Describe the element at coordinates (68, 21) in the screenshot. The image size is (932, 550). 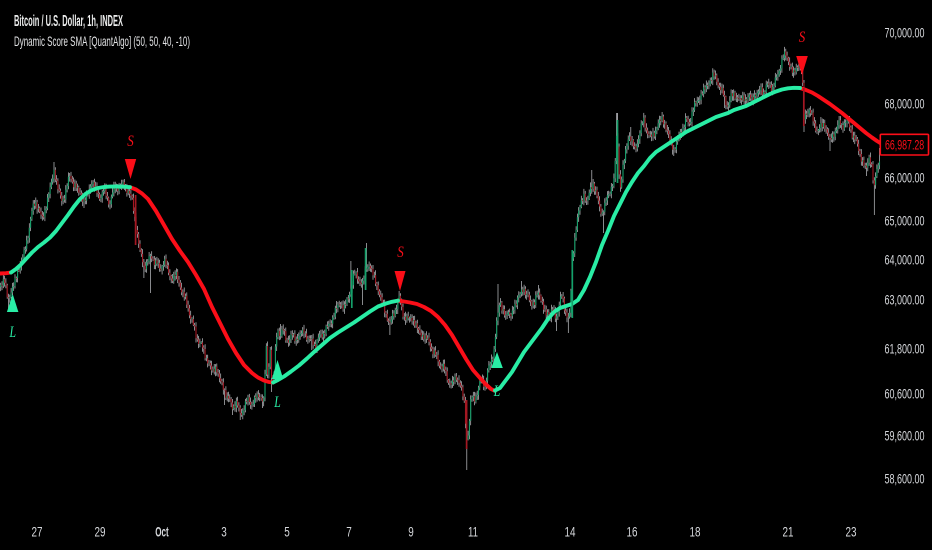
I see `svg-text:Bitcoin / U.S. Dollar, 1h, IND: Bitcoin / U.S. Dollar, 1h, INDEX` at that location.